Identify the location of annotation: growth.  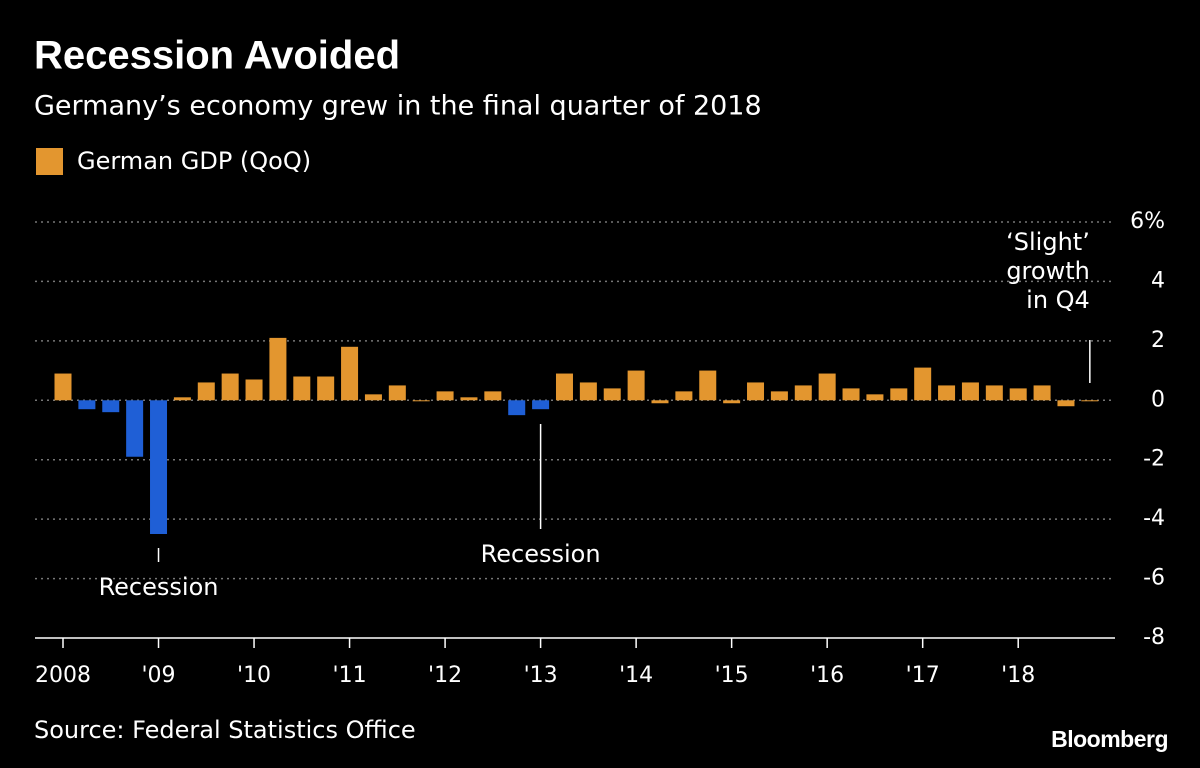
(1048, 271).